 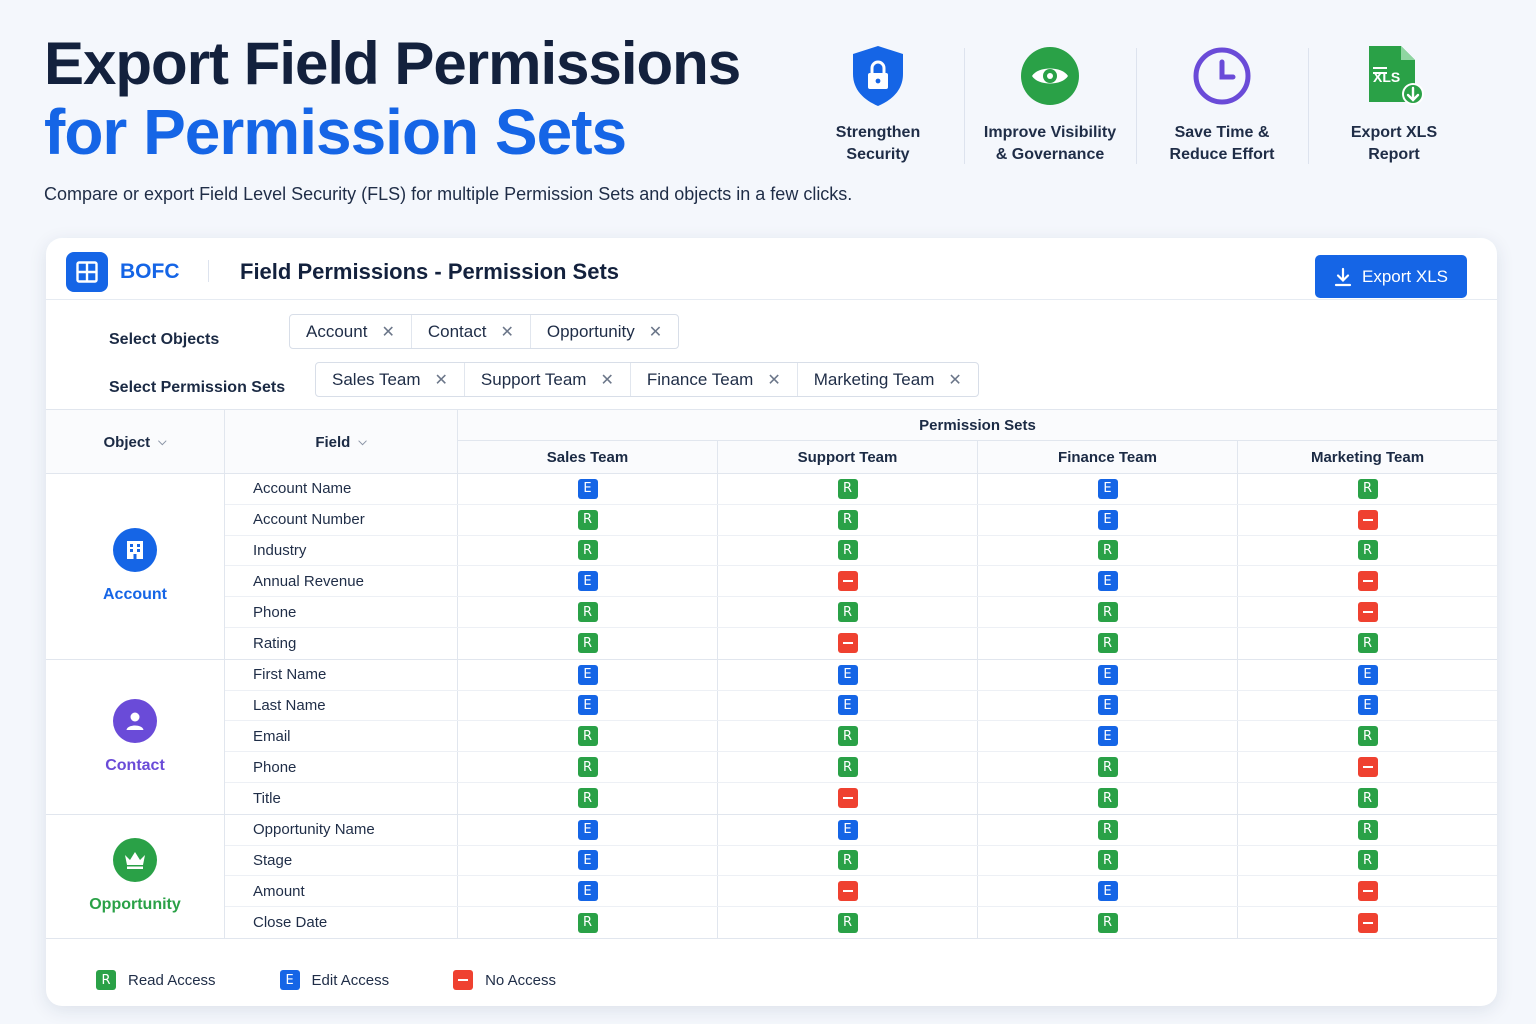 What do you see at coordinates (135, 595) in the screenshot?
I see `object-name: Account` at bounding box center [135, 595].